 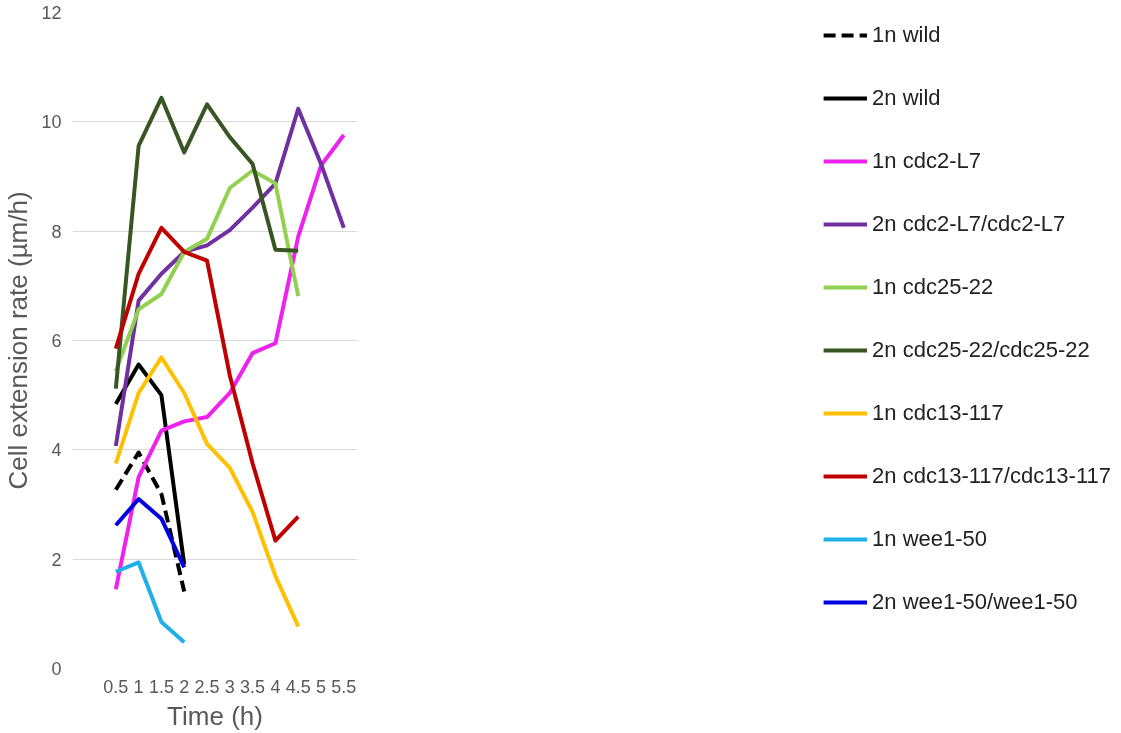 I want to click on x-tick-label: 2.5, so click(x=207, y=686).